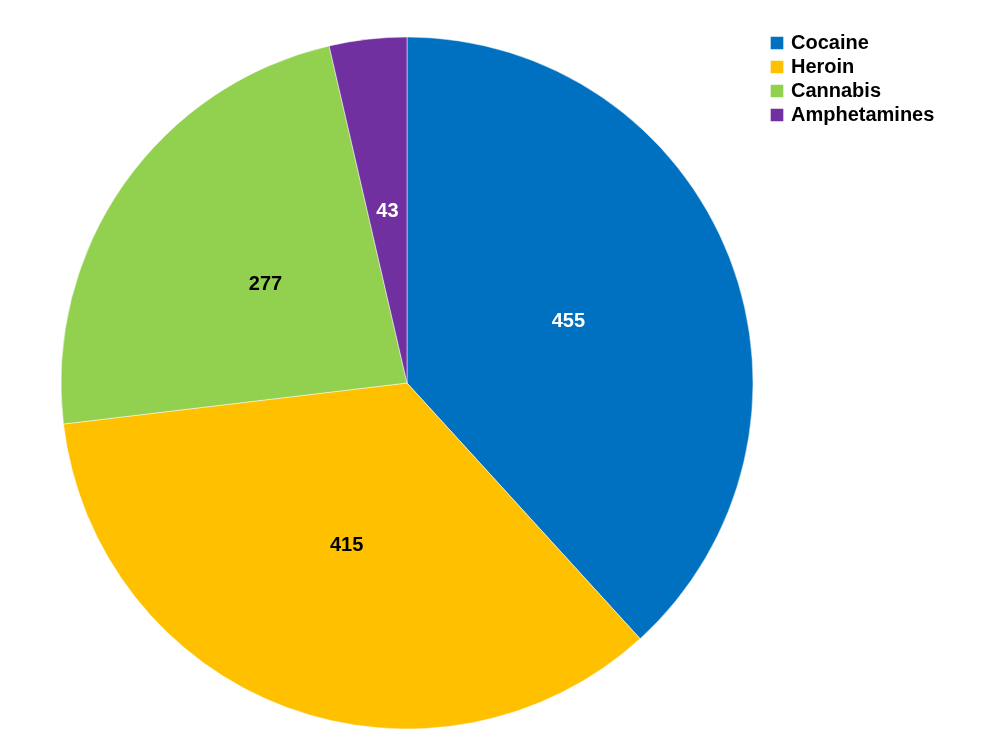 The height and width of the screenshot is (756, 1005). What do you see at coordinates (863, 114) in the screenshot?
I see `legend-label: Amphetamines` at bounding box center [863, 114].